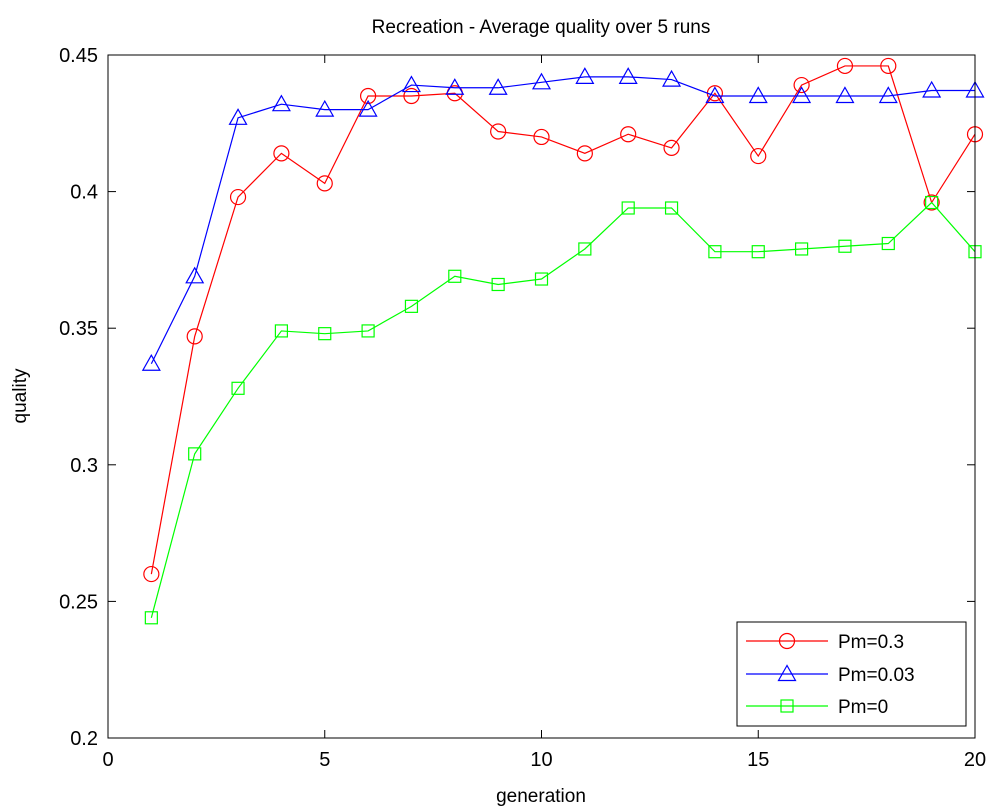  Describe the element at coordinates (84, 466) in the screenshot. I see `y-tick-label: 0.3` at that location.